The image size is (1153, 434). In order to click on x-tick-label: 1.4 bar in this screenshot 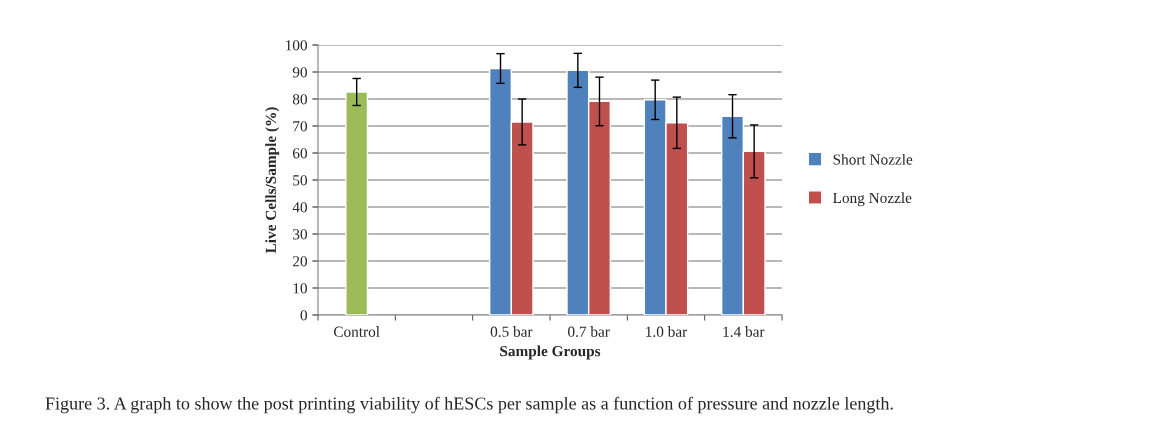, I will do `click(744, 331)`.